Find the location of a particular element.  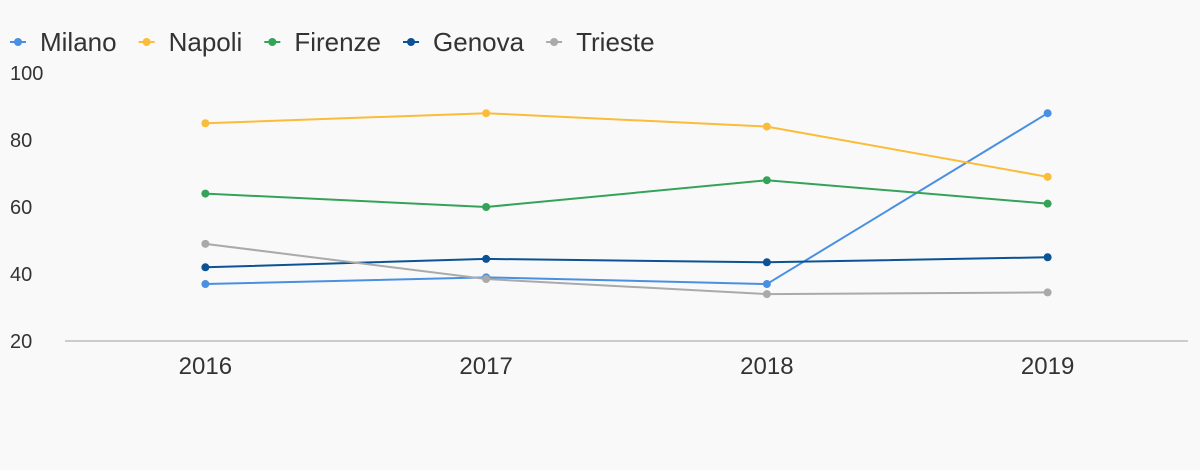

y-tick-label: 80 is located at coordinates (21, 141).